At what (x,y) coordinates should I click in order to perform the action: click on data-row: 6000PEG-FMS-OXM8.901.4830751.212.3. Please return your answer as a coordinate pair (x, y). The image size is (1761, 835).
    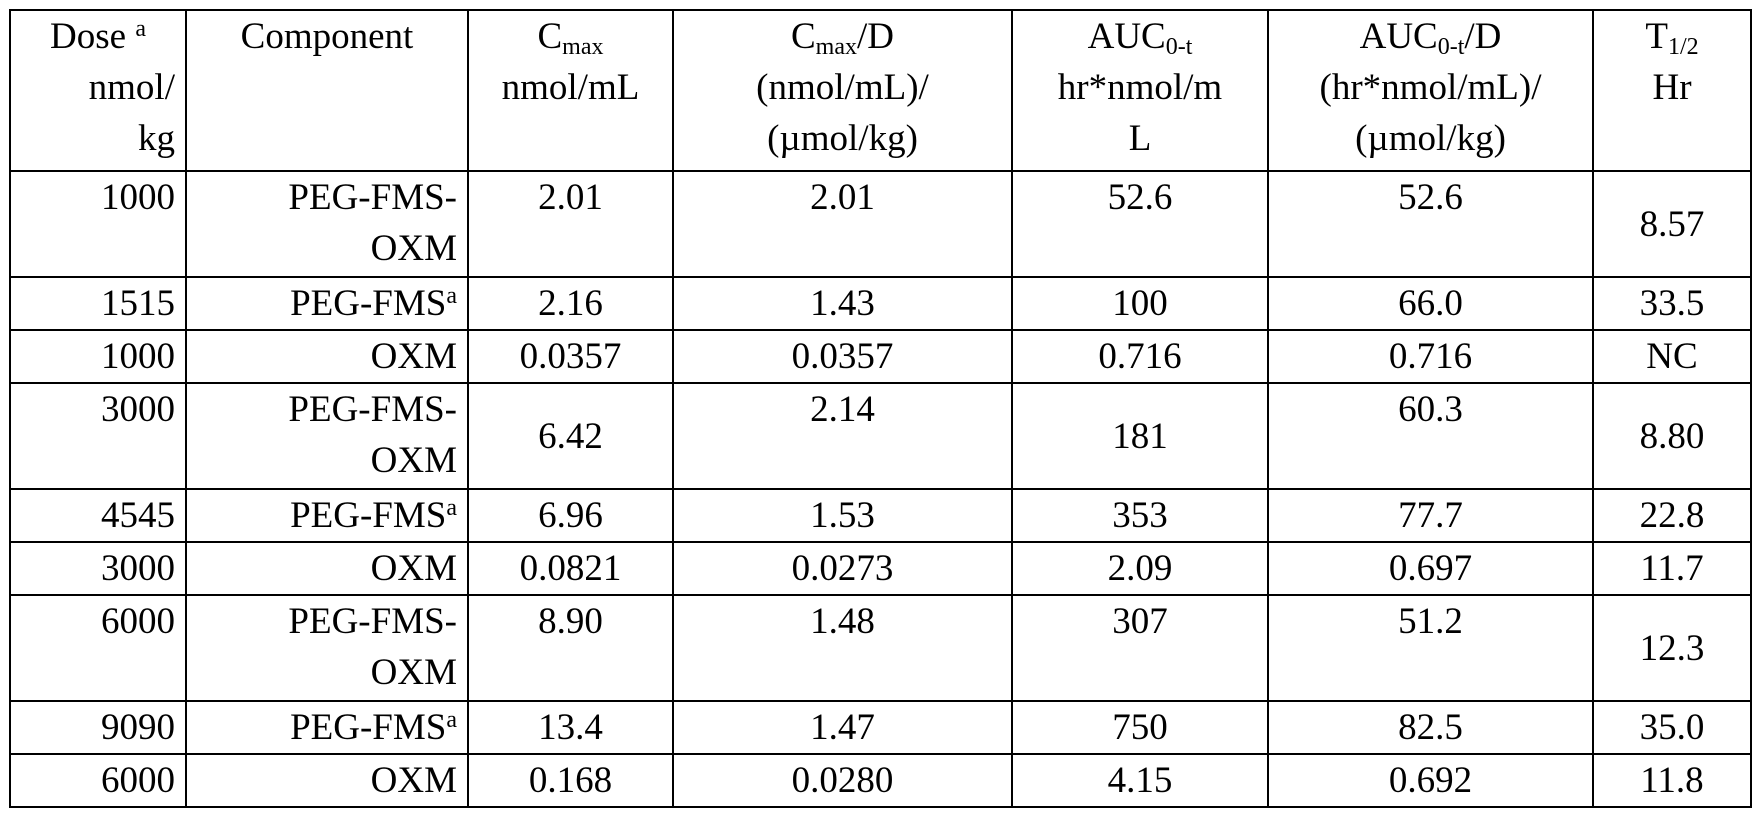
    Looking at the image, I should click on (880, 648).